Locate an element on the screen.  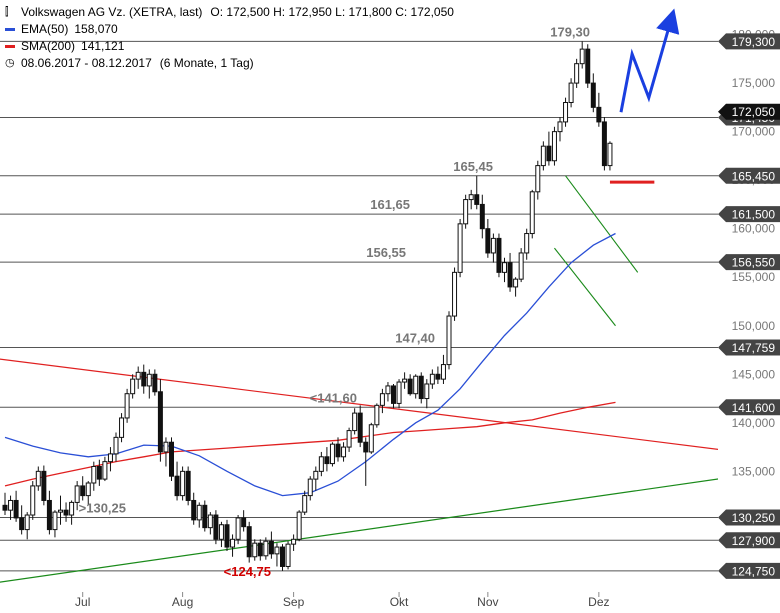
y-tick-label: 155,000 is located at coordinates (754, 277).